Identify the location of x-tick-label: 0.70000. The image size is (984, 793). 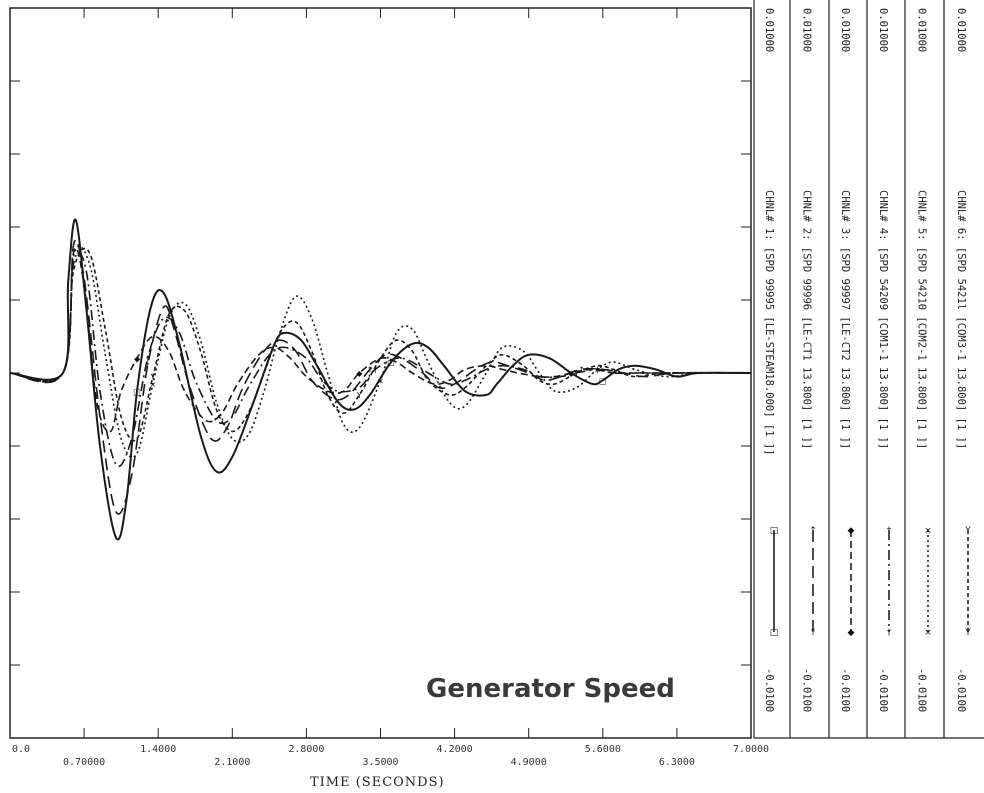
(84, 762).